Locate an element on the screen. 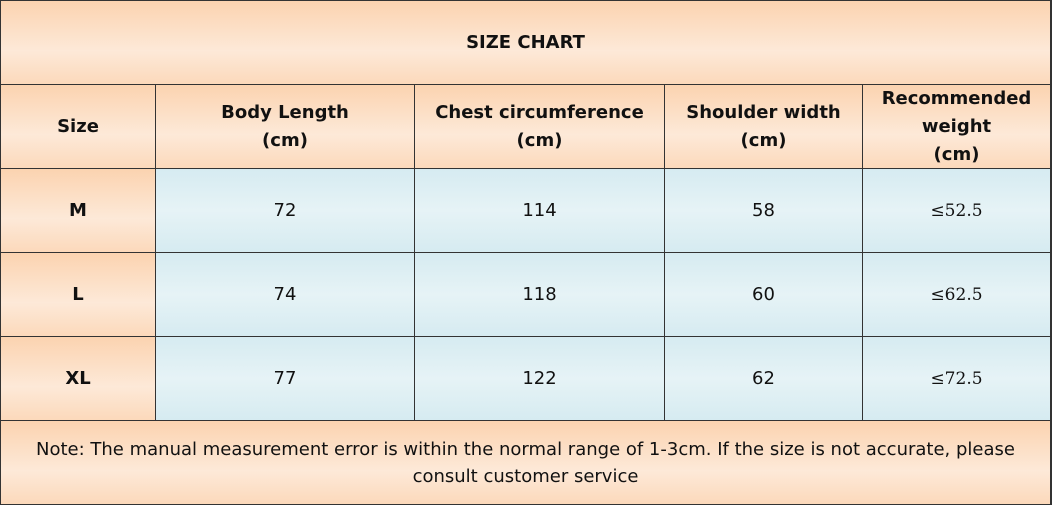 The image size is (1052, 505). size-label: XL is located at coordinates (78, 378).